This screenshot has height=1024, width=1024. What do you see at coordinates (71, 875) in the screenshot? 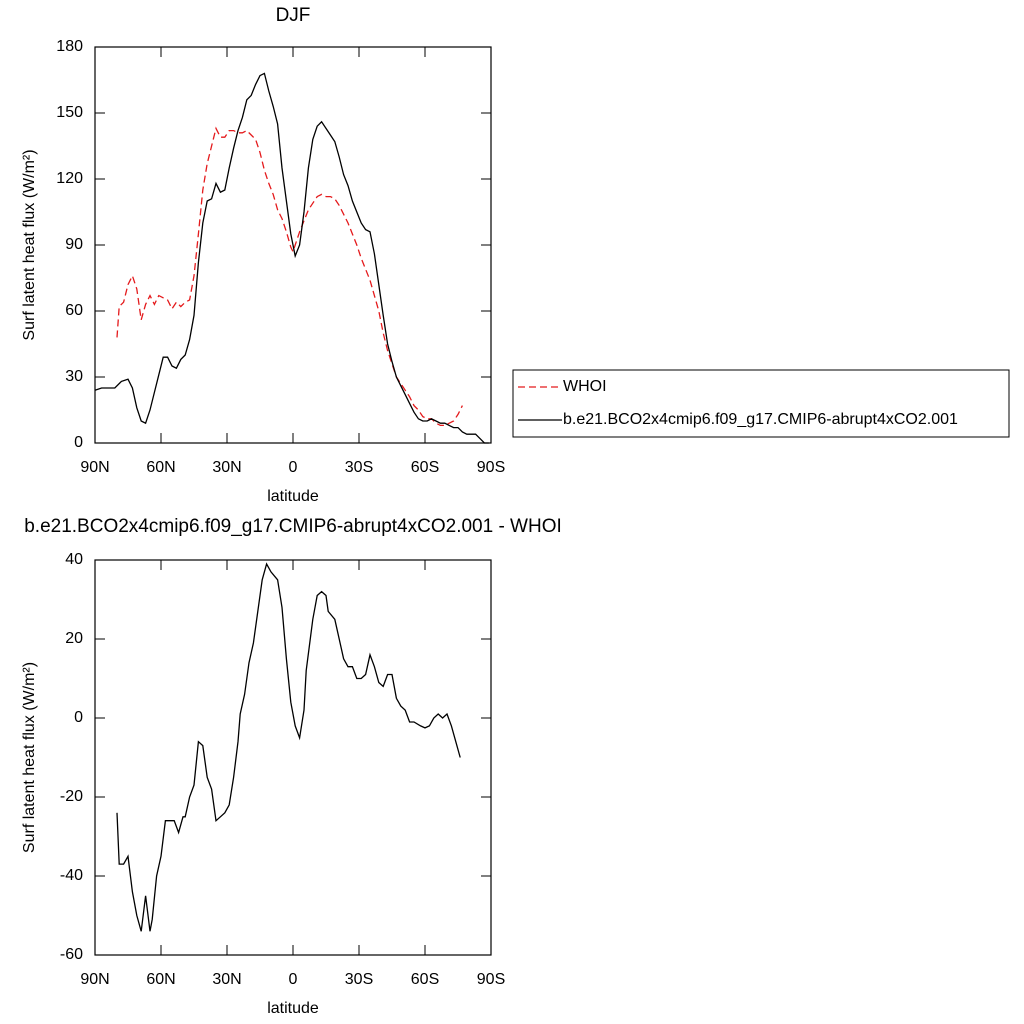
I see `y-tick-label: -40` at bounding box center [71, 875].